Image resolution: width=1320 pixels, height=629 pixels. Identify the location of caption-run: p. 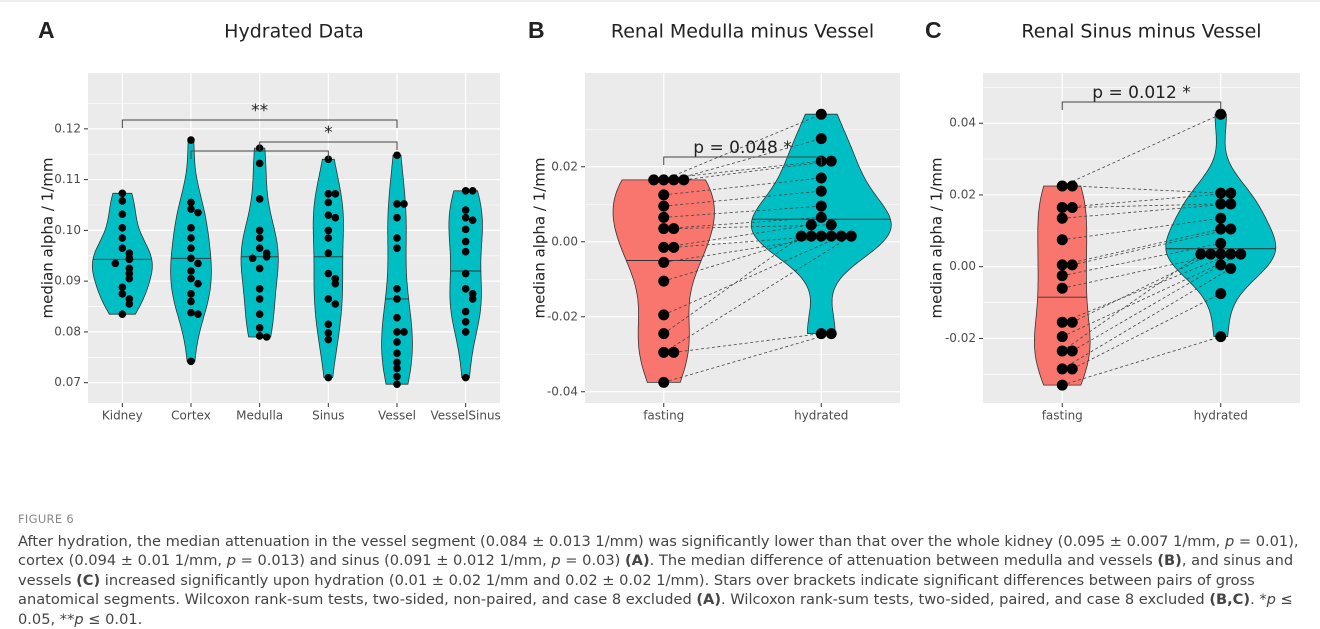
(1271, 599).